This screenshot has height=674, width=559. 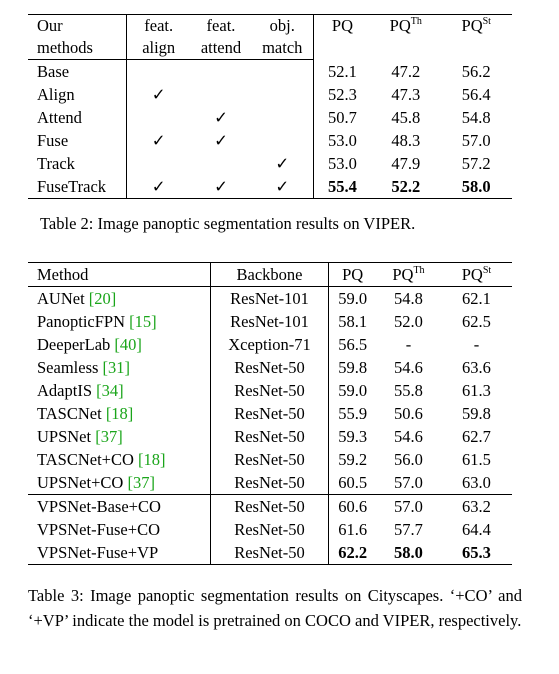 What do you see at coordinates (270, 163) in the screenshot?
I see `table-row: Track ✓ 53.0 47.9 57.2` at bounding box center [270, 163].